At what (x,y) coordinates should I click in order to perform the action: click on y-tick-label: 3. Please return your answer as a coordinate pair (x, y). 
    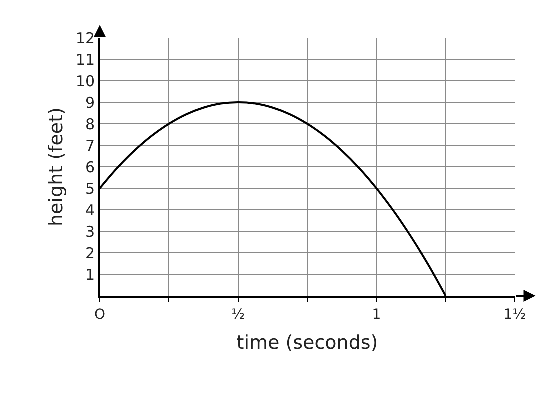
    Looking at the image, I should click on (90, 231).